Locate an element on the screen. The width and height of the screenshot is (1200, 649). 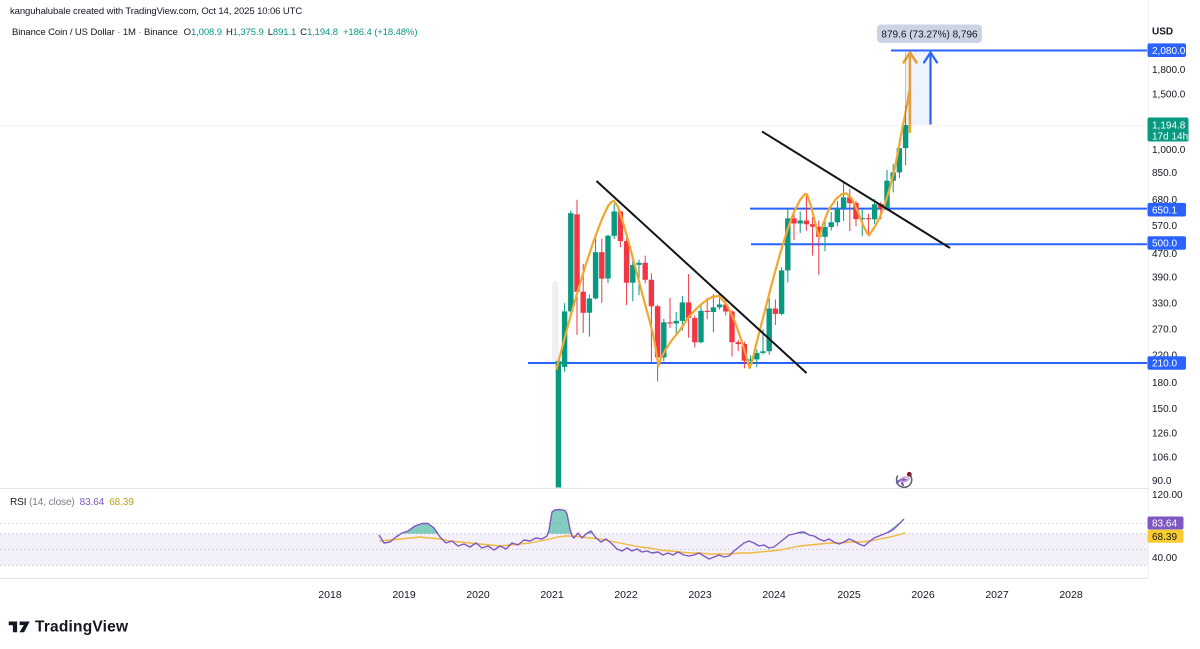
svg-text: 390.0 is located at coordinates (1164, 278).